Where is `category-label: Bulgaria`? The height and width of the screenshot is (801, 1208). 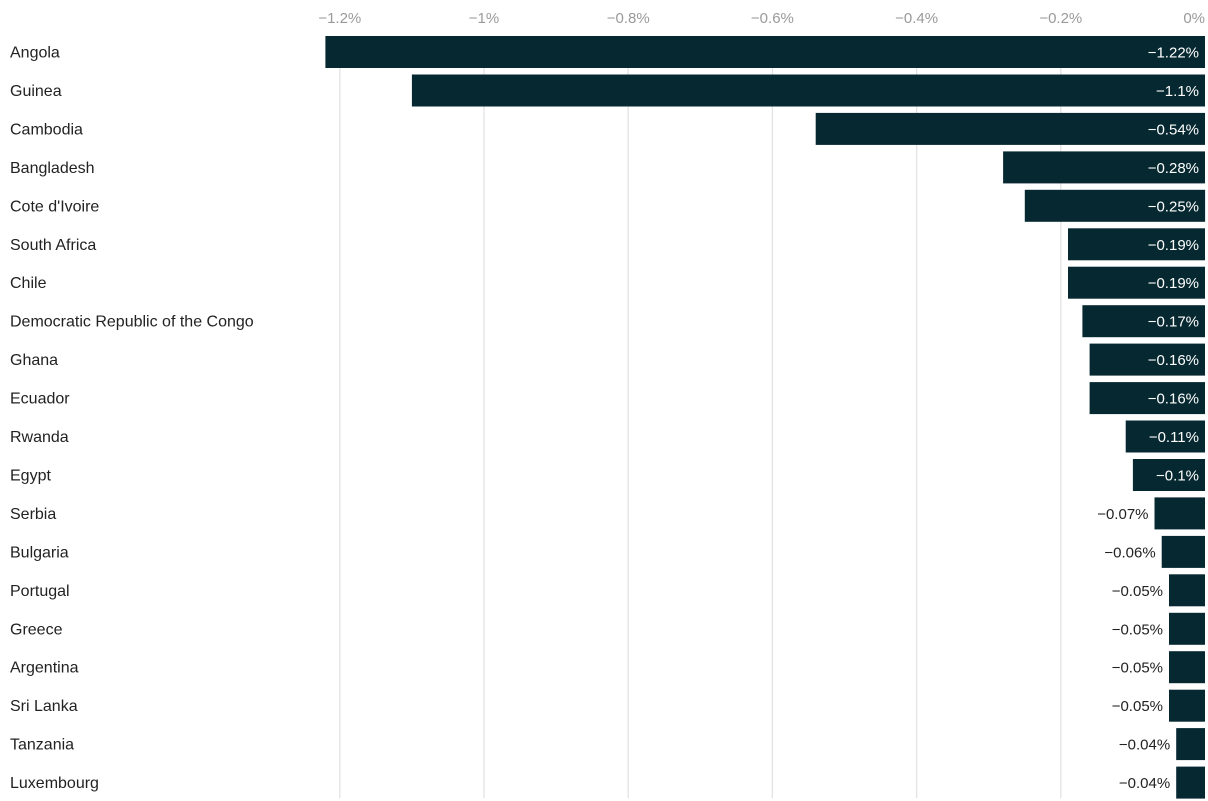 category-label: Bulgaria is located at coordinates (39, 552).